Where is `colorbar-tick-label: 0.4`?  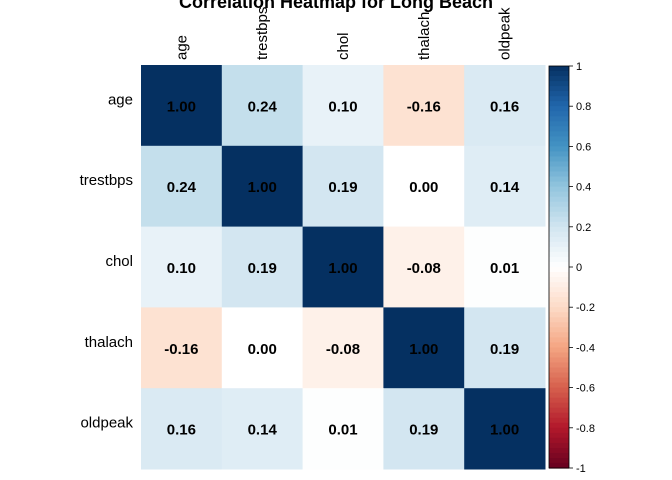
colorbar-tick-label: 0.4 is located at coordinates (583, 188).